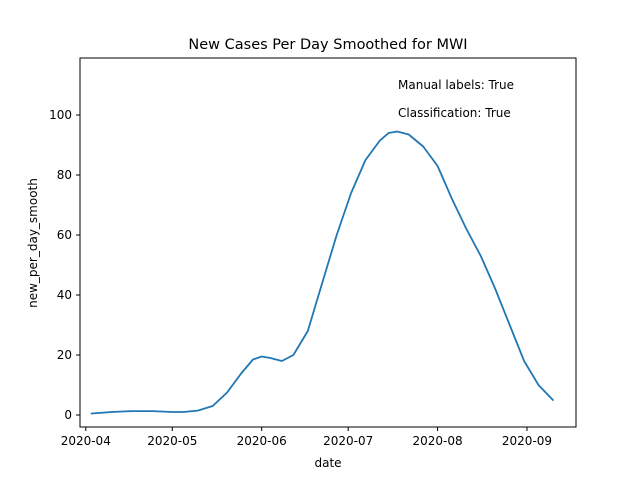 The image size is (640, 480). What do you see at coordinates (454, 113) in the screenshot?
I see `annotation-classification: Classification: True` at bounding box center [454, 113].